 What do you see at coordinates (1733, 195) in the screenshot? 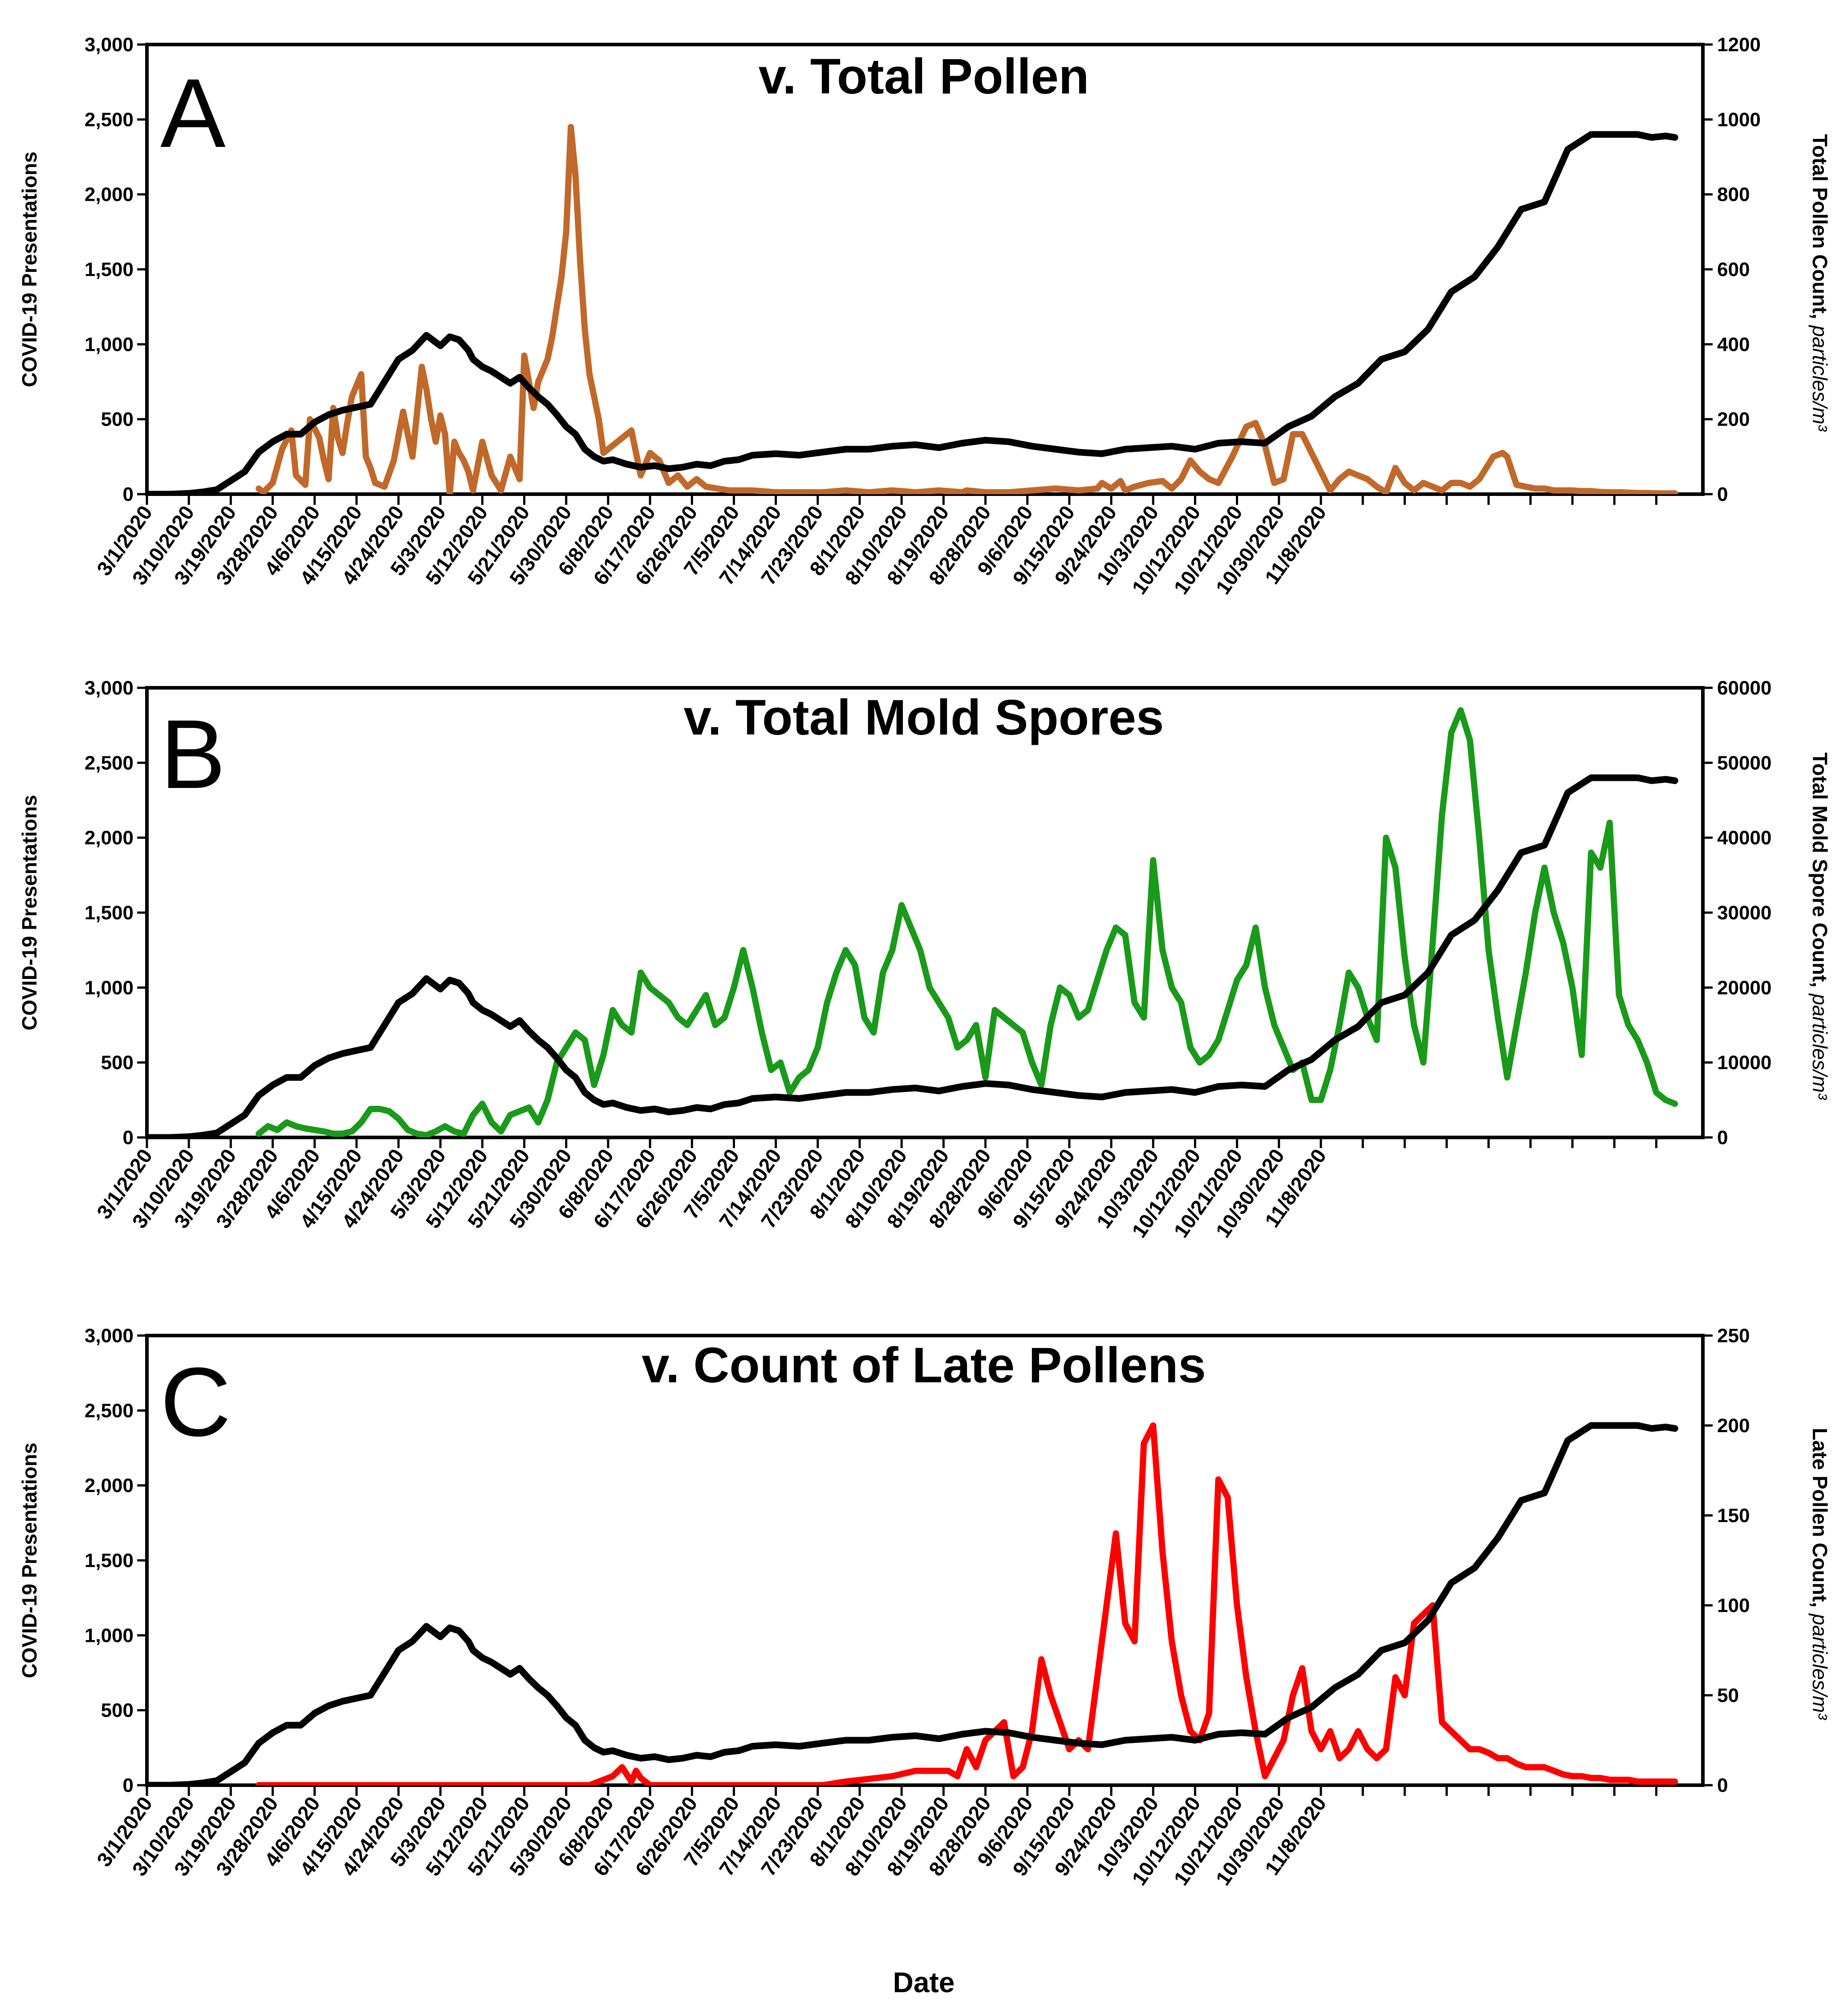
I see `right-y-tick-label: 800` at bounding box center [1733, 195].